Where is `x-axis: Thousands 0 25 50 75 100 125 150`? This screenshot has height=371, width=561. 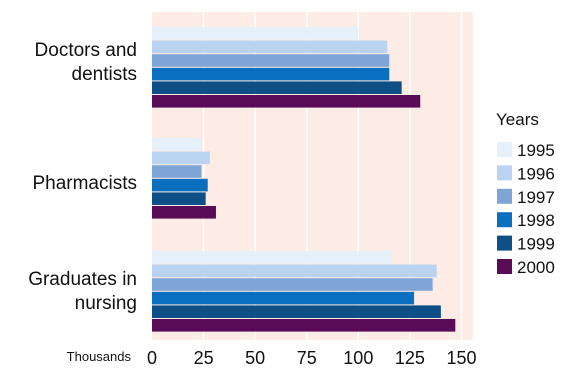 x-axis: Thousands 0 25 50 75 100 125 150 is located at coordinates (272, 358).